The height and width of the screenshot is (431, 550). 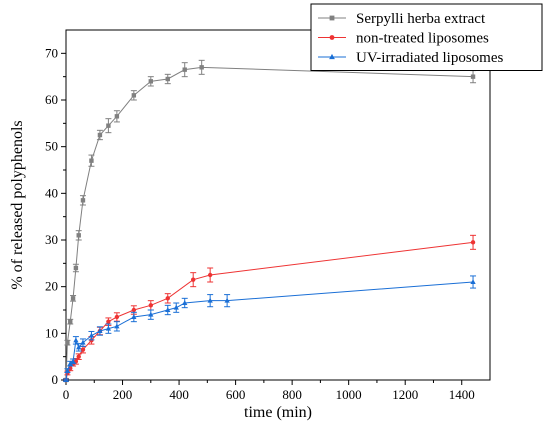 What do you see at coordinates (462, 394) in the screenshot?
I see `x-tick-label: 1400` at bounding box center [462, 394].